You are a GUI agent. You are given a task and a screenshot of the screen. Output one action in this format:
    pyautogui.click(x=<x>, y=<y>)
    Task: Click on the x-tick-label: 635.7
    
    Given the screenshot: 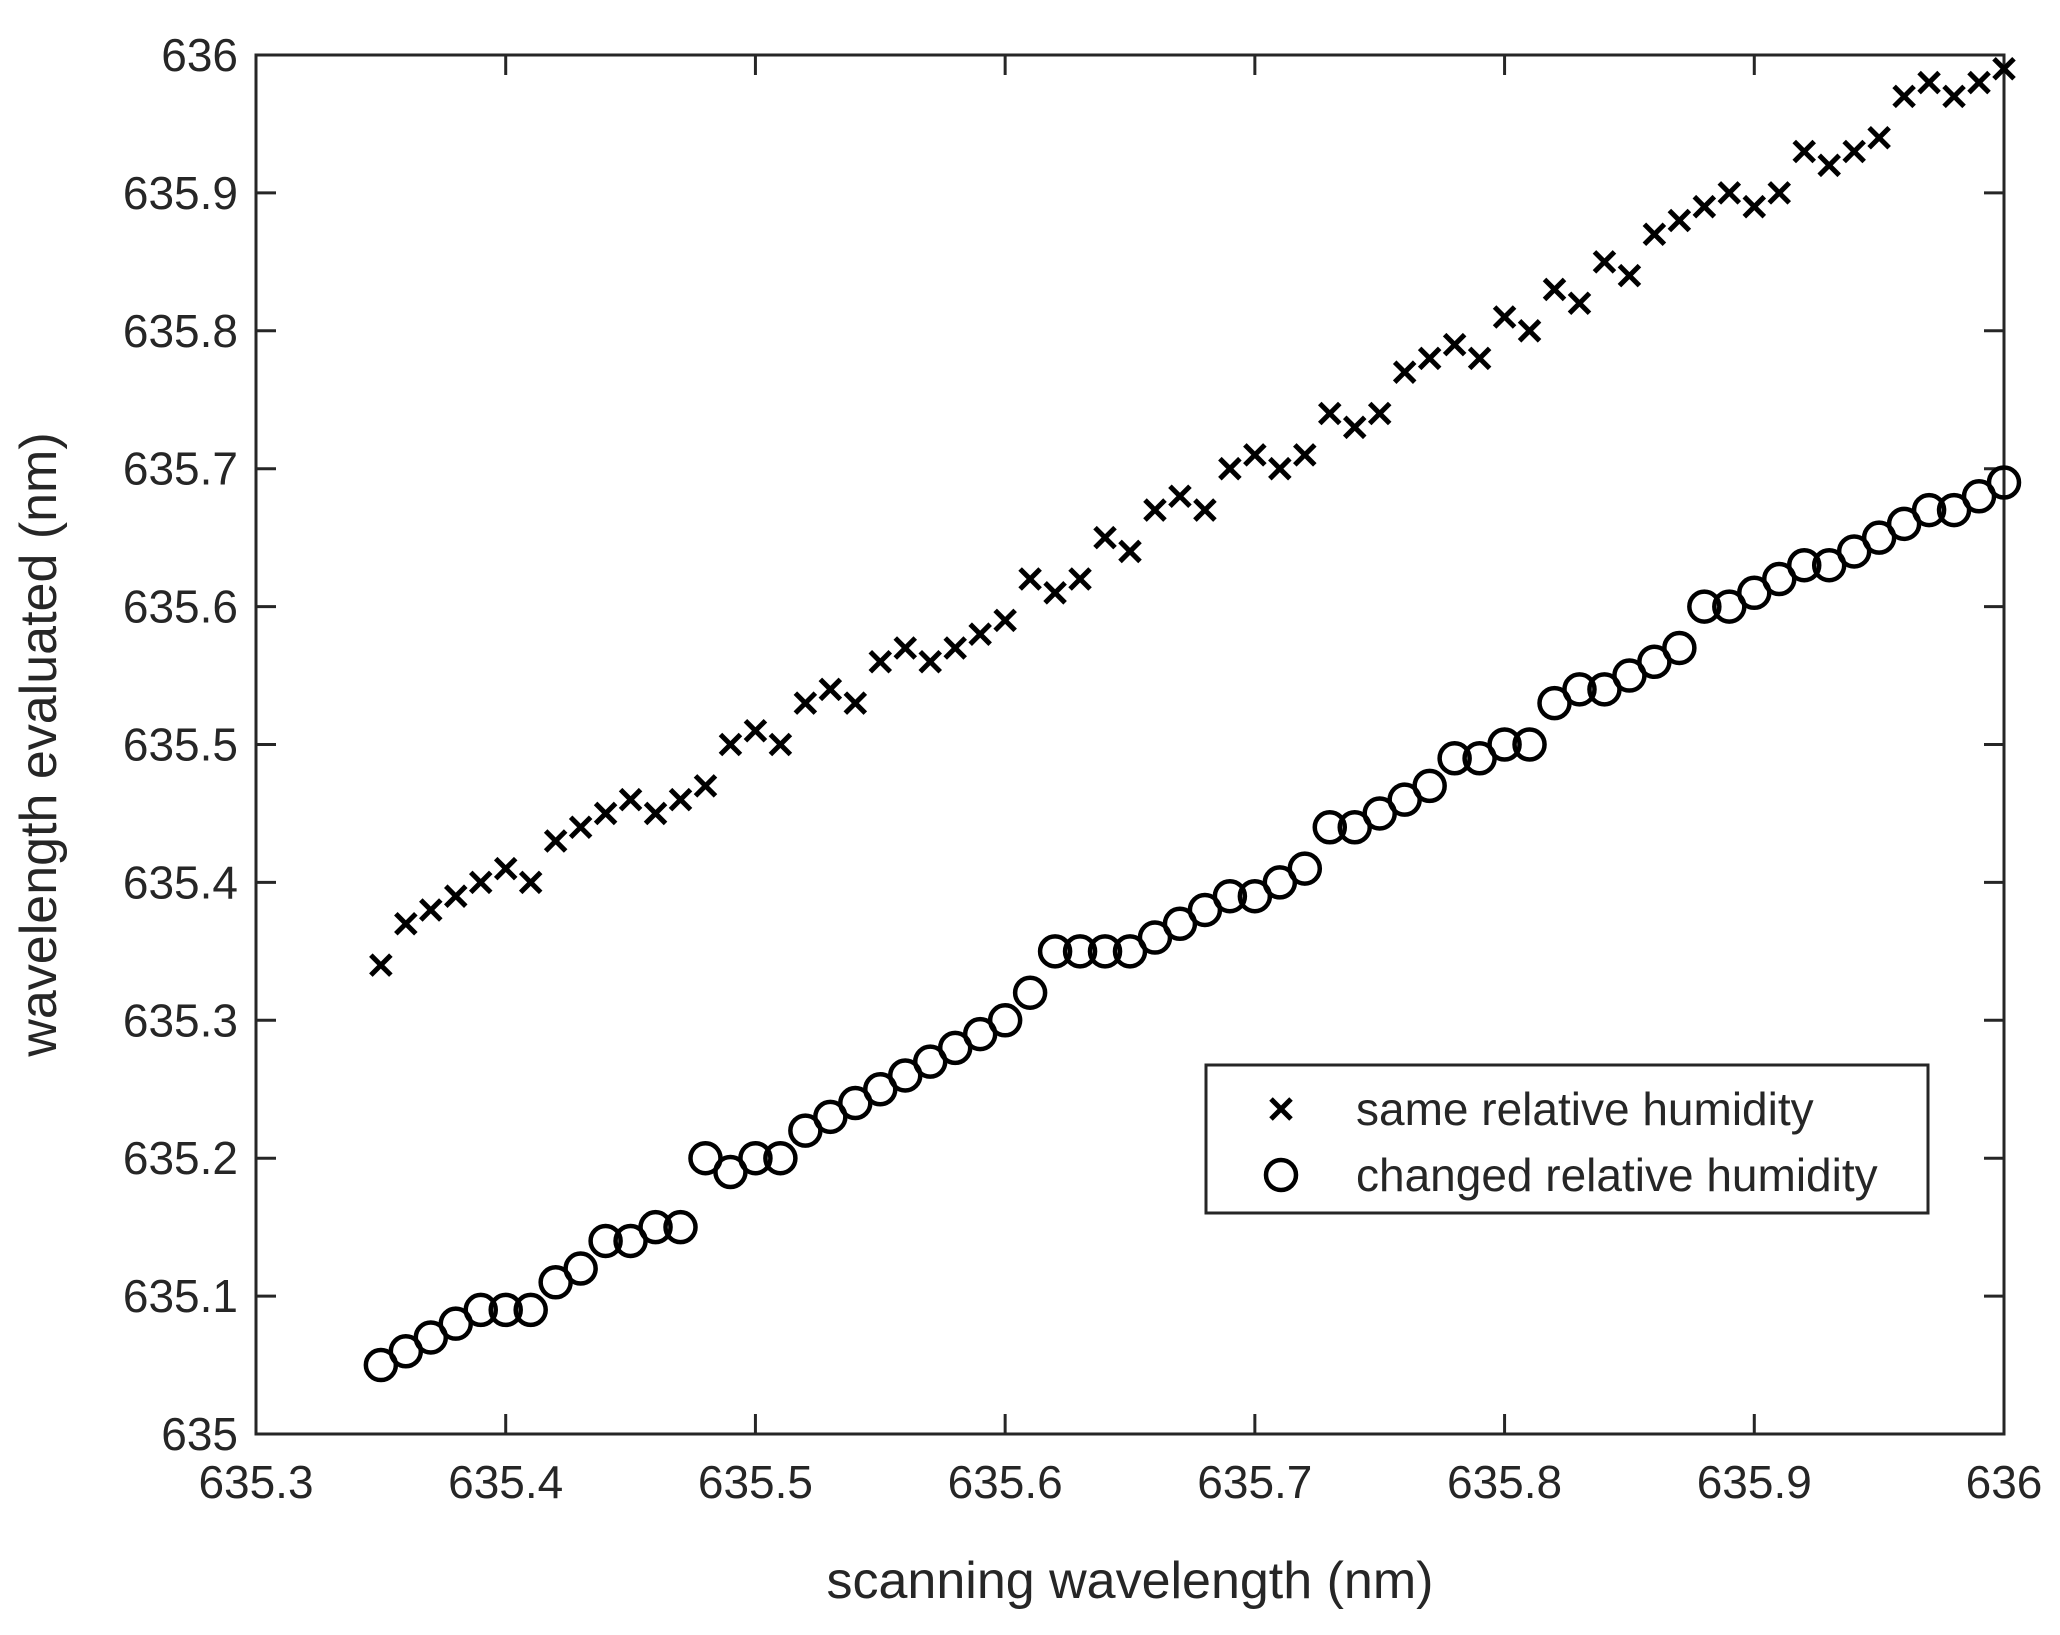 What is the action you would take?
    pyautogui.click(x=1254, y=1482)
    